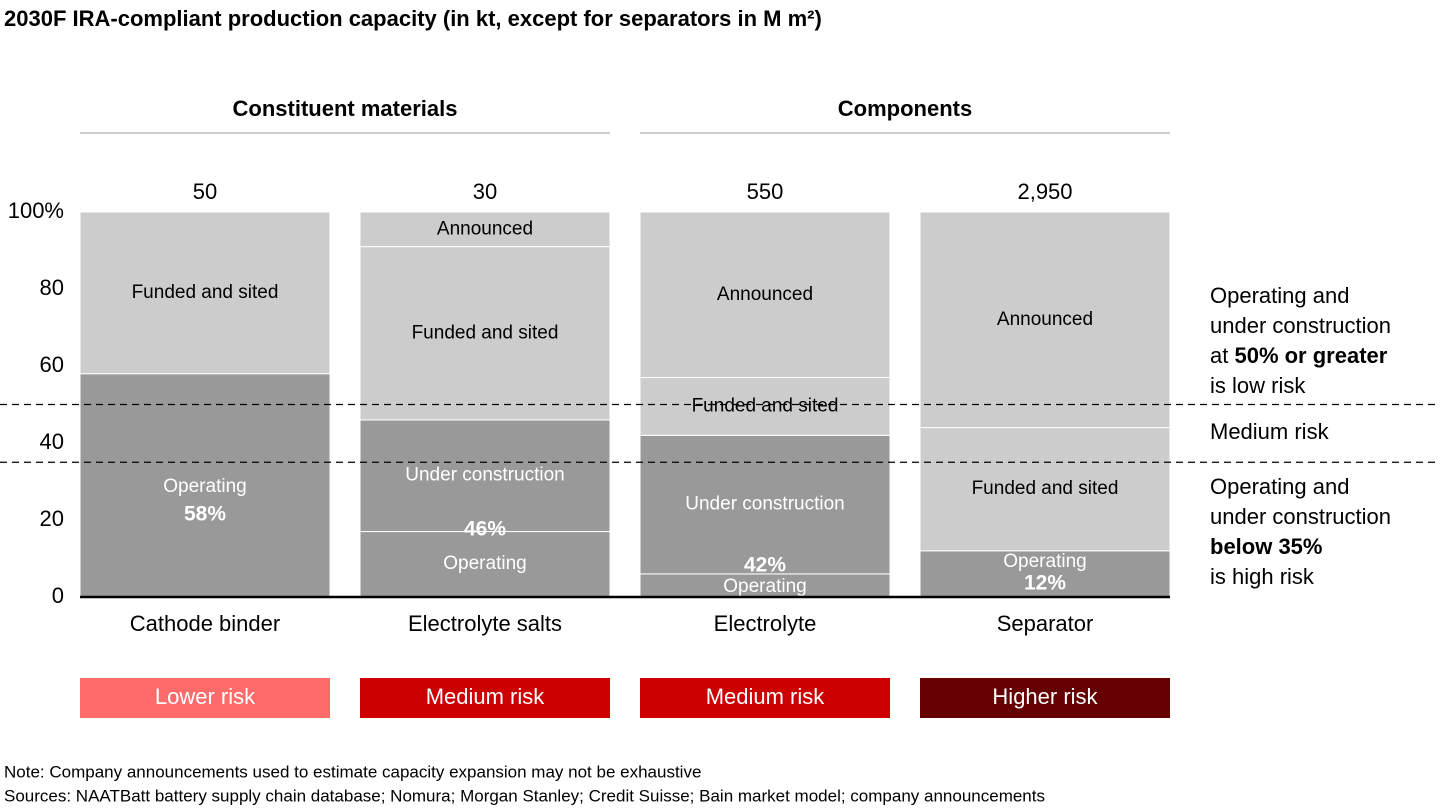 The width and height of the screenshot is (1440, 810). I want to click on total-label: 50, so click(205, 191).